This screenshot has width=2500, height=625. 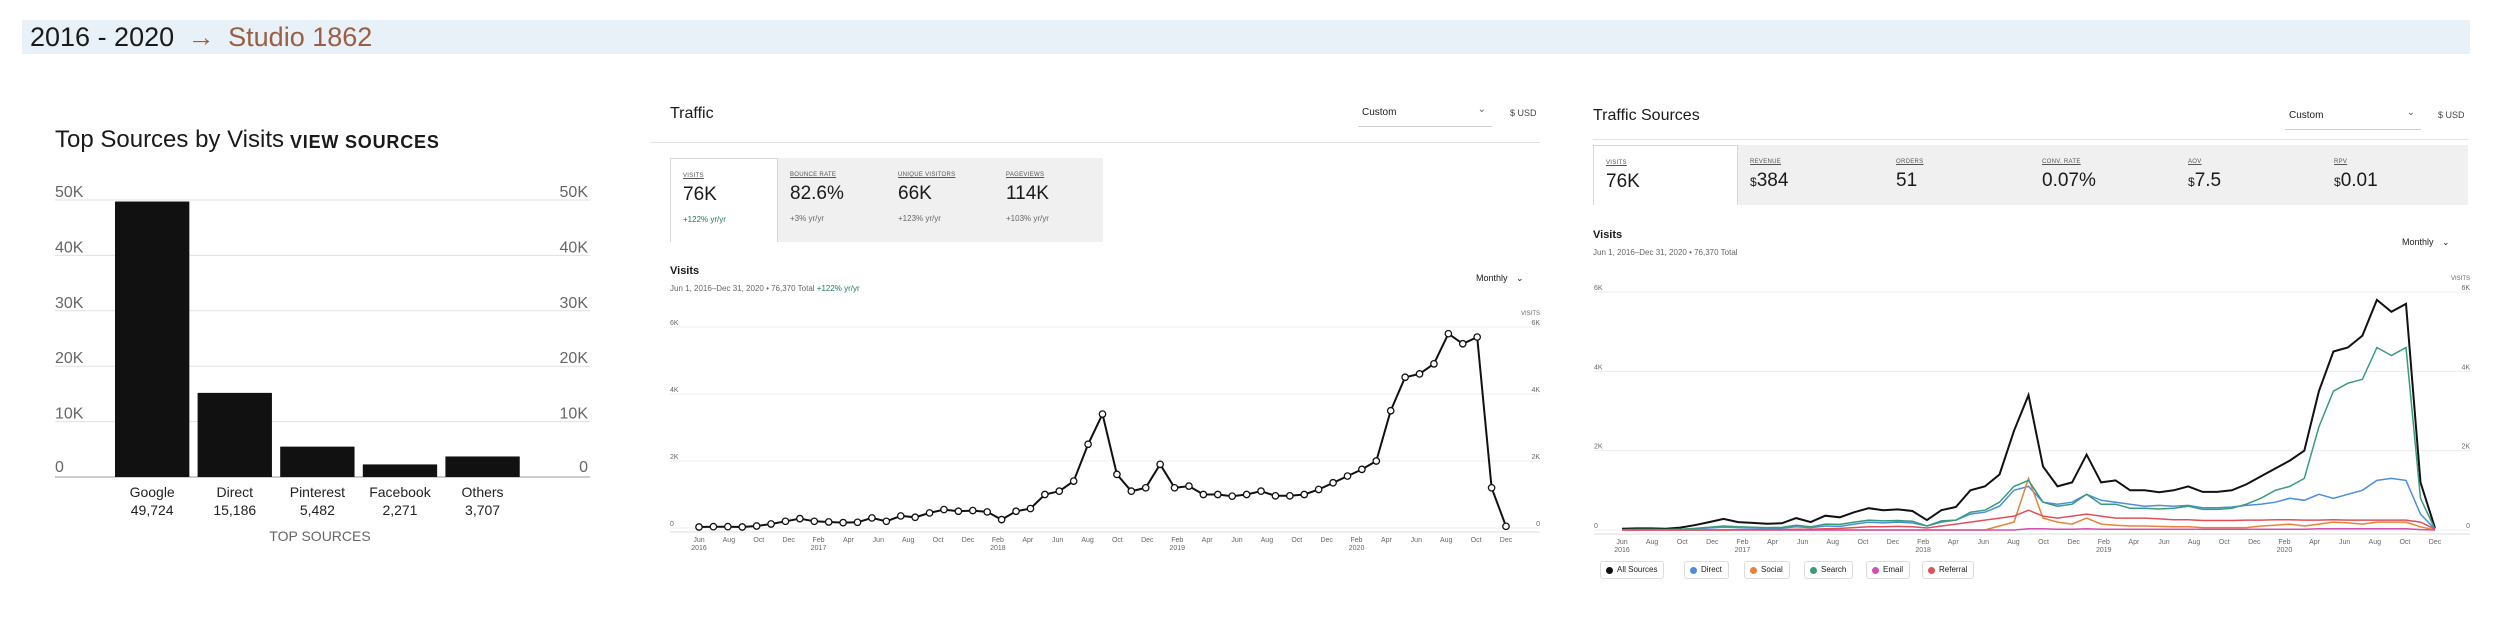 I want to click on x-tick-year: 2017, so click(x=1743, y=550).